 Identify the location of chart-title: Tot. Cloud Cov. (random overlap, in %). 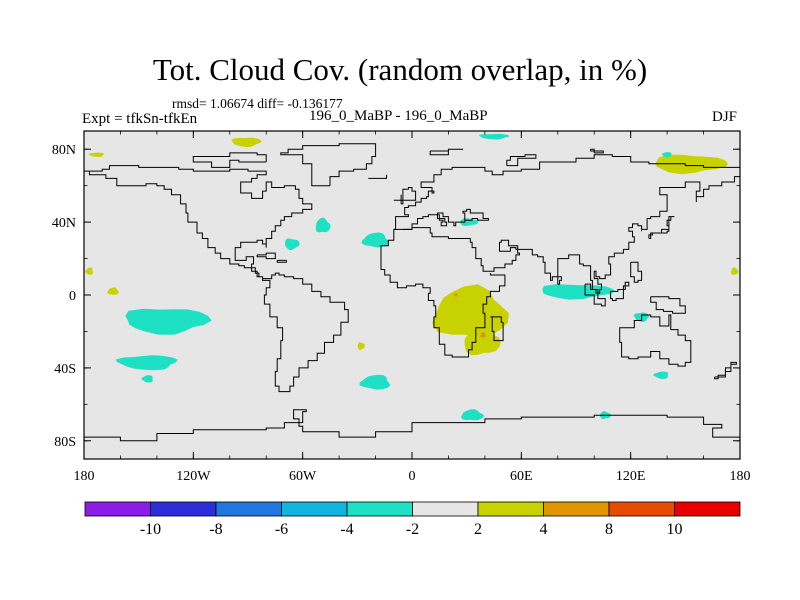
(400, 69).